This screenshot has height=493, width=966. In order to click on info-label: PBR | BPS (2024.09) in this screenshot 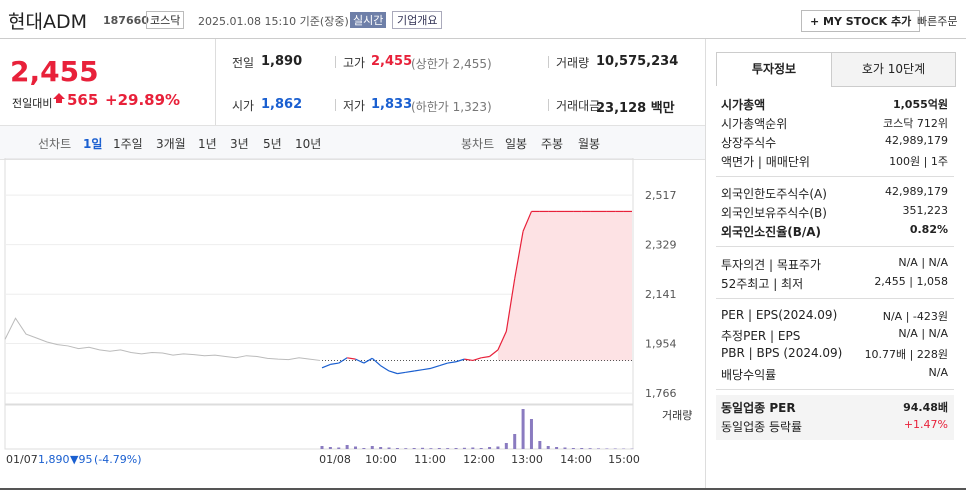, I will do `click(782, 353)`.